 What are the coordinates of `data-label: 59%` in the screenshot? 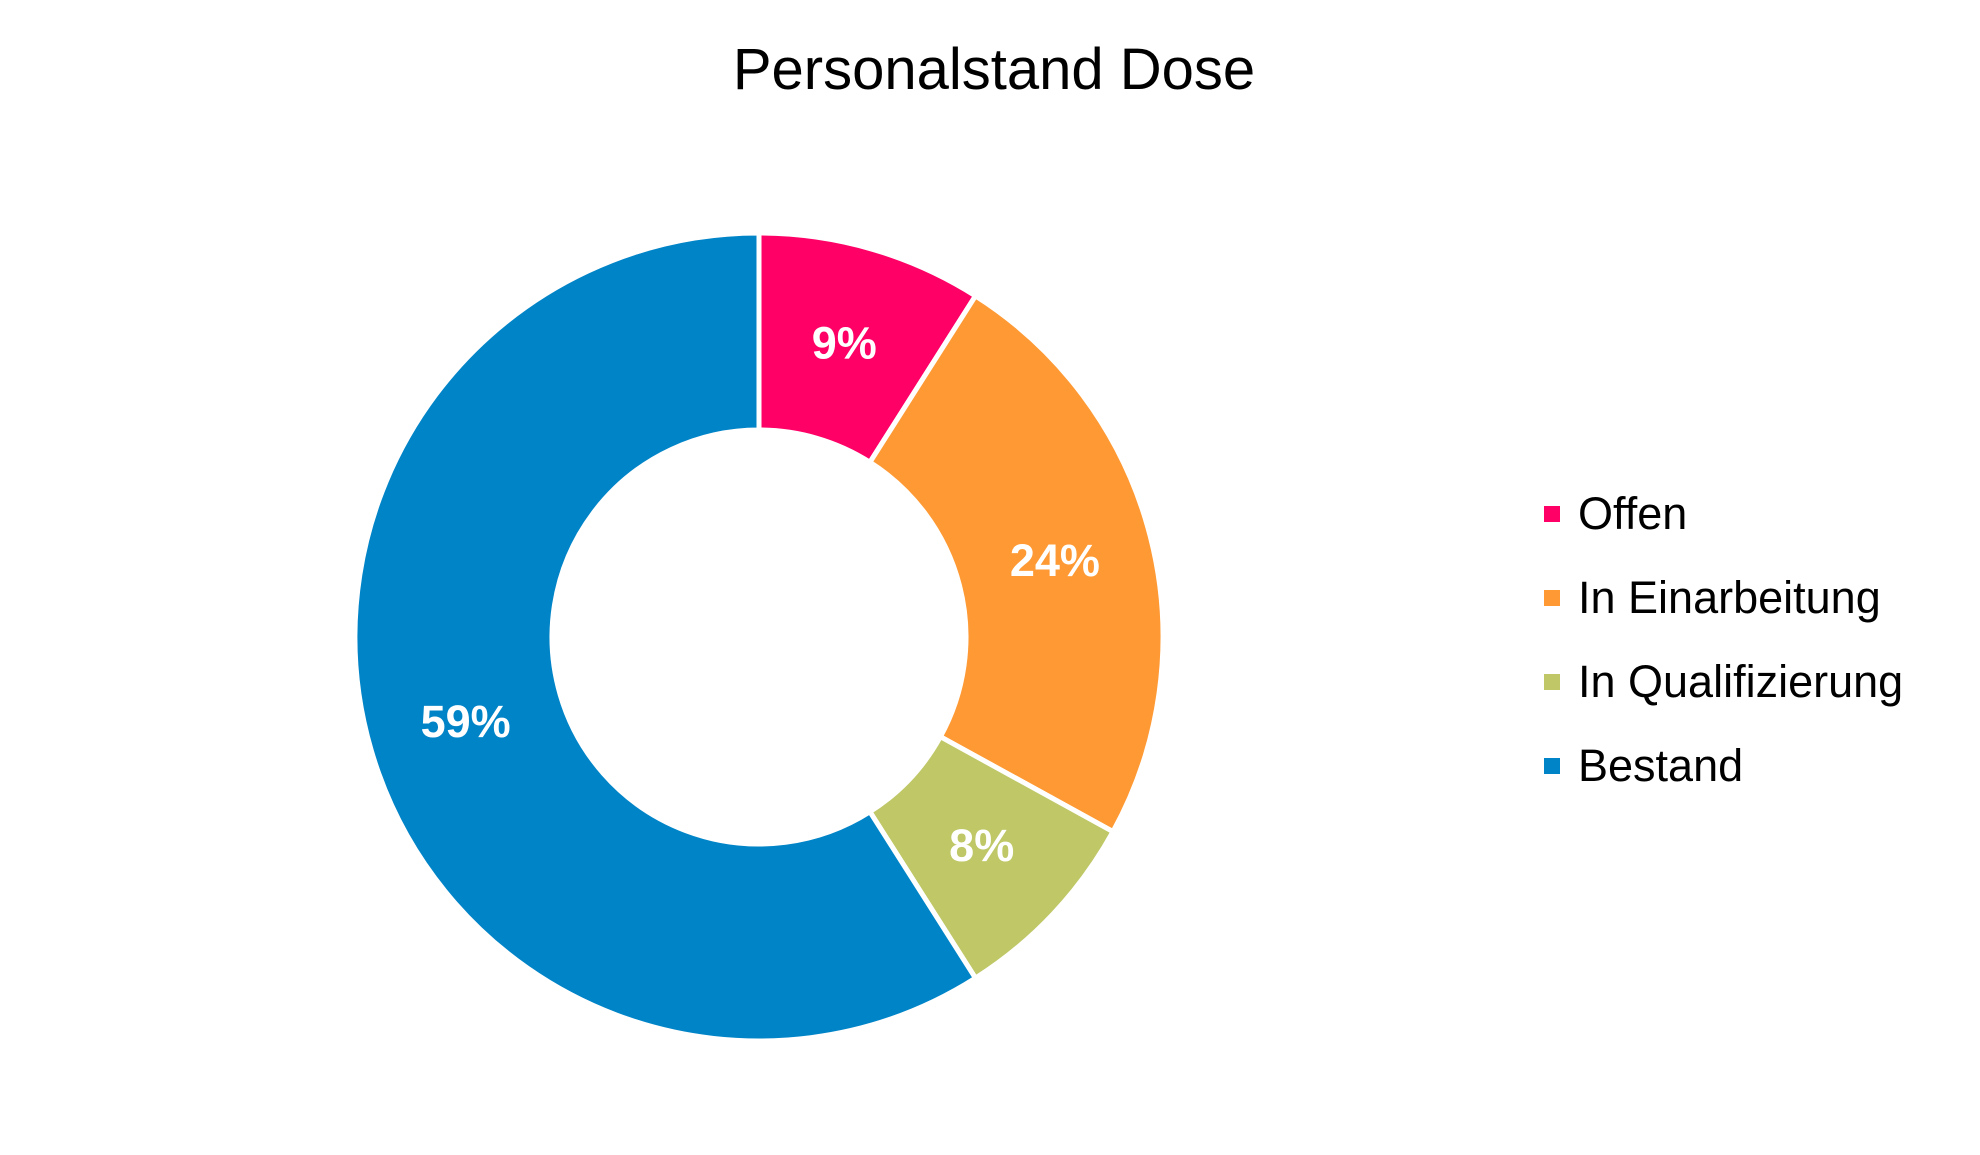 It's located at (466, 721).